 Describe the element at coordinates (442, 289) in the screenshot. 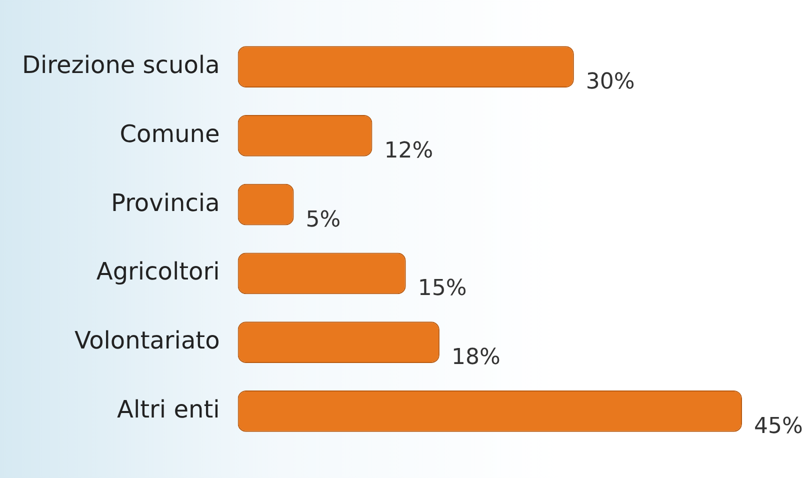

I see `data-label: 15%` at that location.